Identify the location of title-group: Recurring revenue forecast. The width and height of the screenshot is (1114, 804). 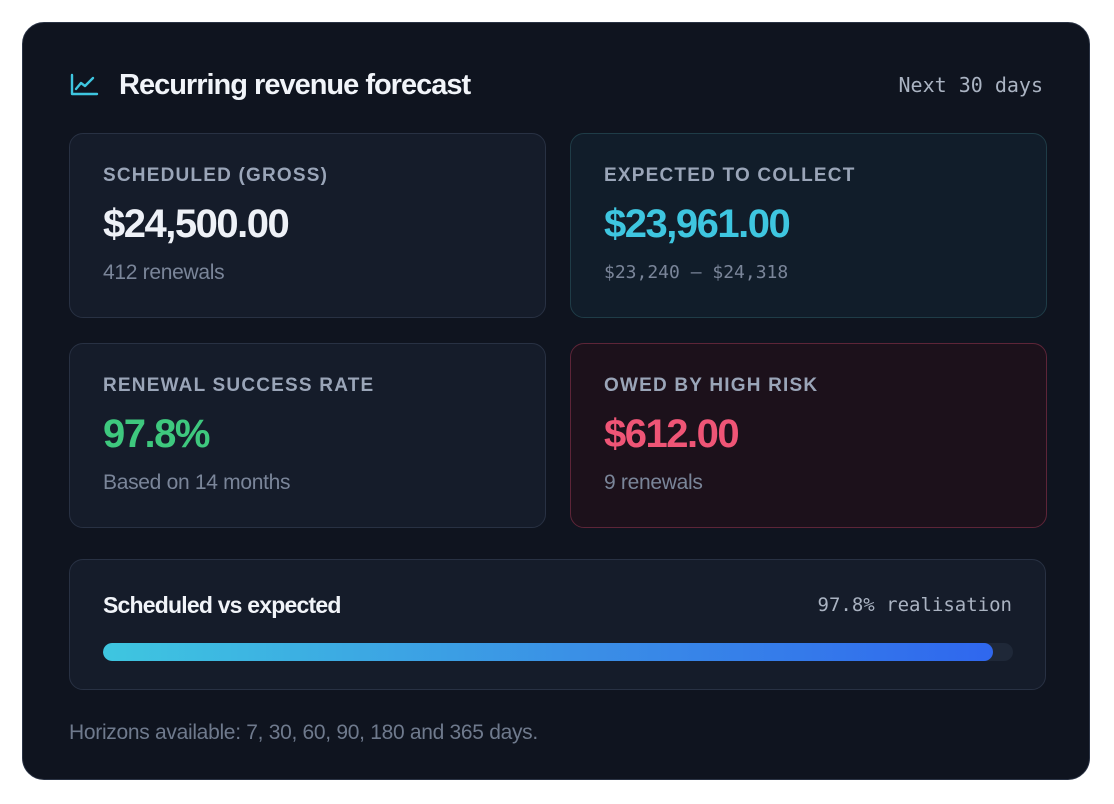
(270, 85).